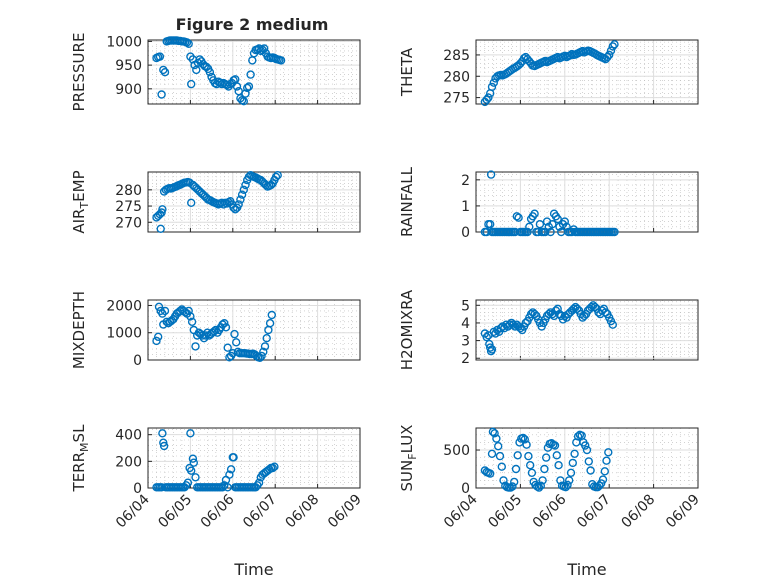 The image size is (778, 583). I want to click on y-tick-label: 285, so click(456, 56).